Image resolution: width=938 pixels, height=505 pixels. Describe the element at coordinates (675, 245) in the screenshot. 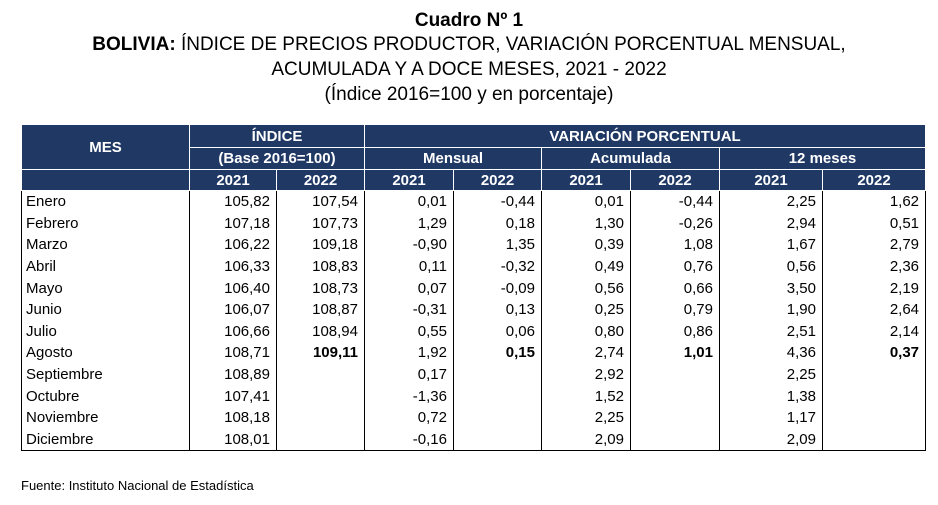

I see `value-cell: 1,08` at that location.